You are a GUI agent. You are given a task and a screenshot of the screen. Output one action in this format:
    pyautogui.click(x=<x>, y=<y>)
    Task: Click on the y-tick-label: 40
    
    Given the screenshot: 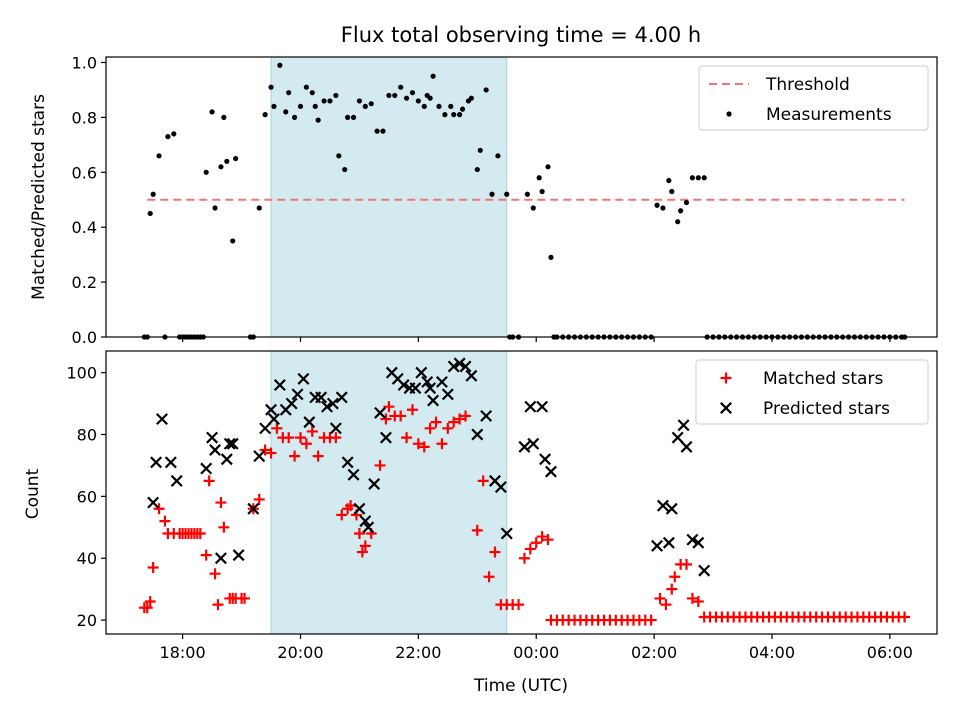 What is the action you would take?
    pyautogui.click(x=87, y=558)
    